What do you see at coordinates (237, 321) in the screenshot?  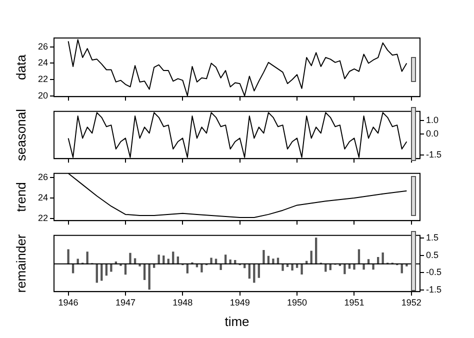 I see `x-axis-title: time` at bounding box center [237, 321].